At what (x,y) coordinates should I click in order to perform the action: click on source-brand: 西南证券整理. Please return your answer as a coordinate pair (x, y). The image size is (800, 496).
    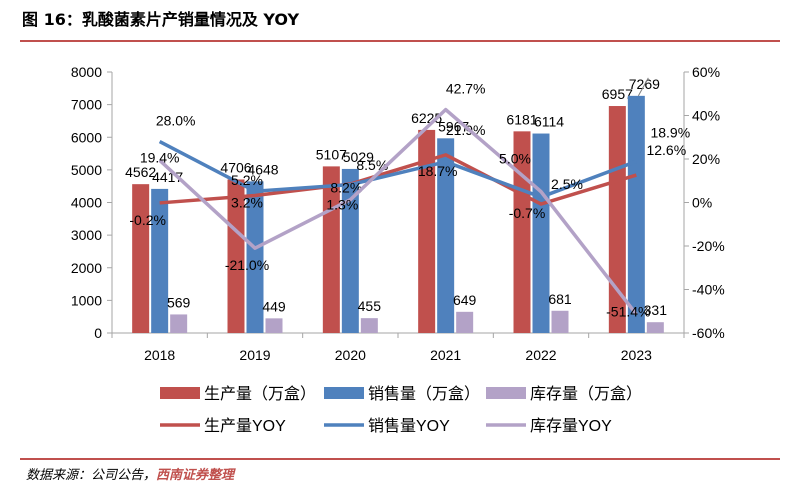
    Looking at the image, I should click on (195, 475).